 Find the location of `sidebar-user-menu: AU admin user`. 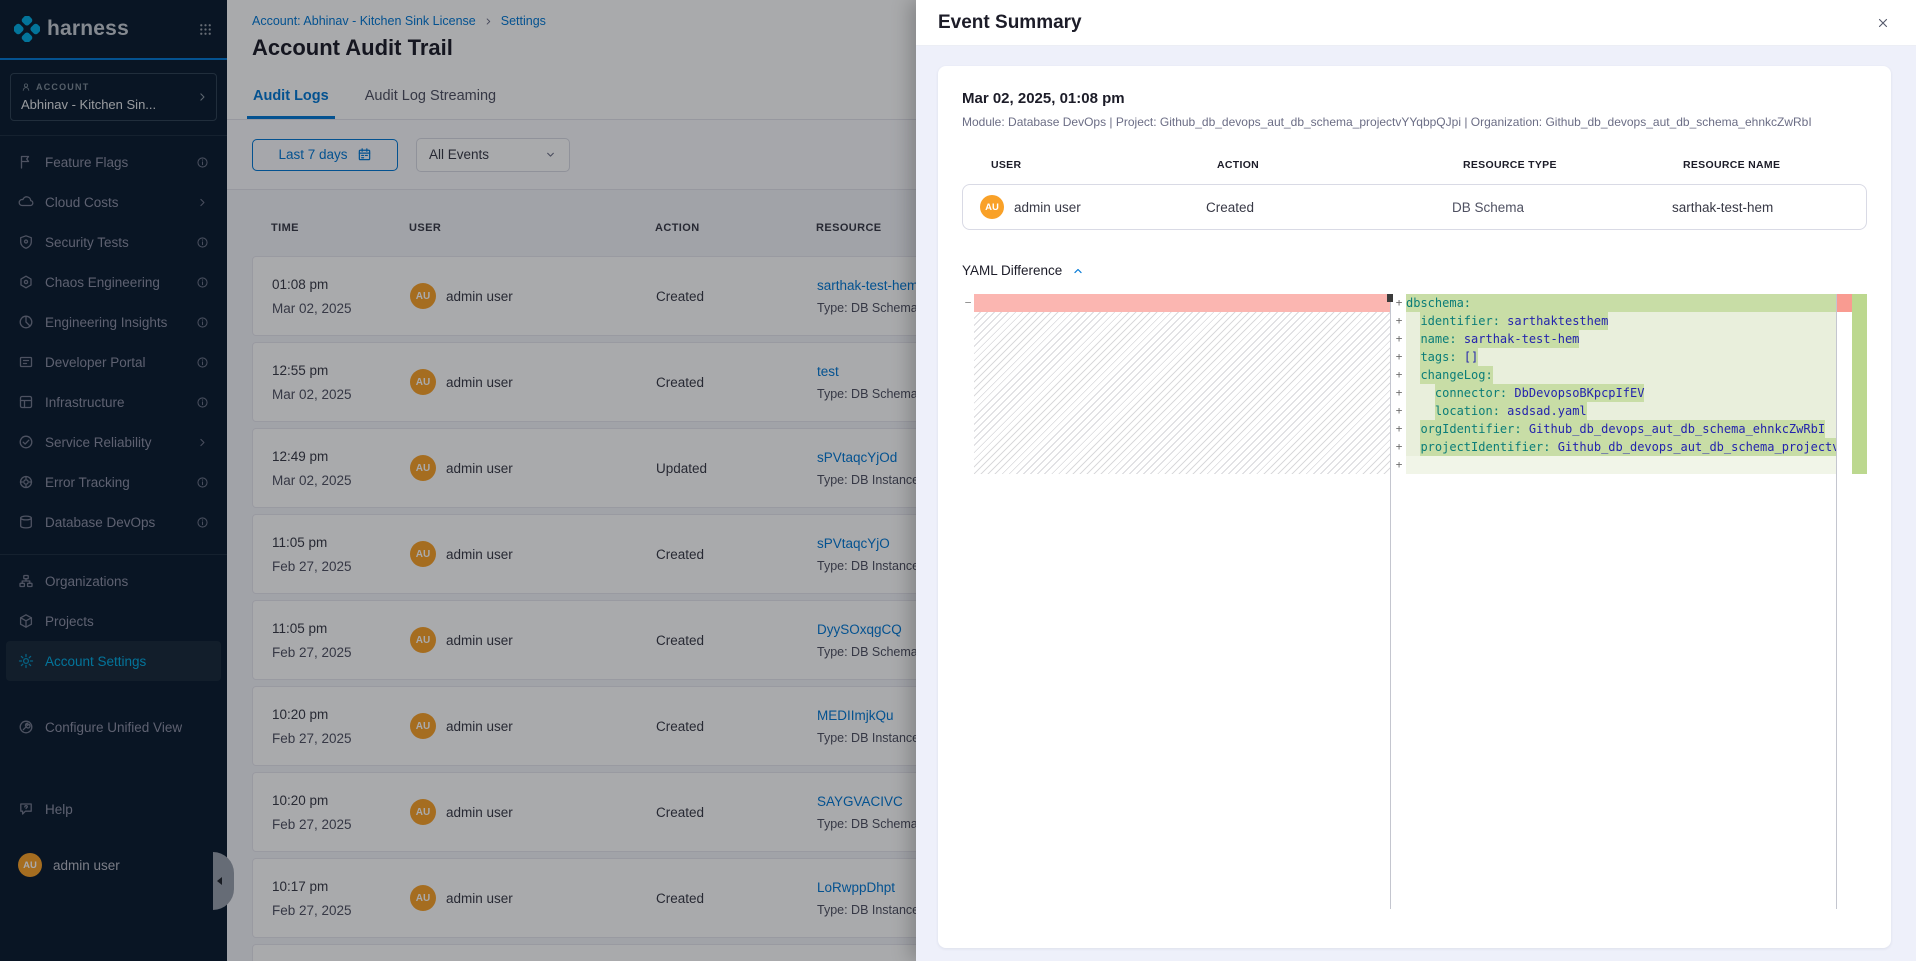

sidebar-user-menu: AU admin user is located at coordinates (113, 865).